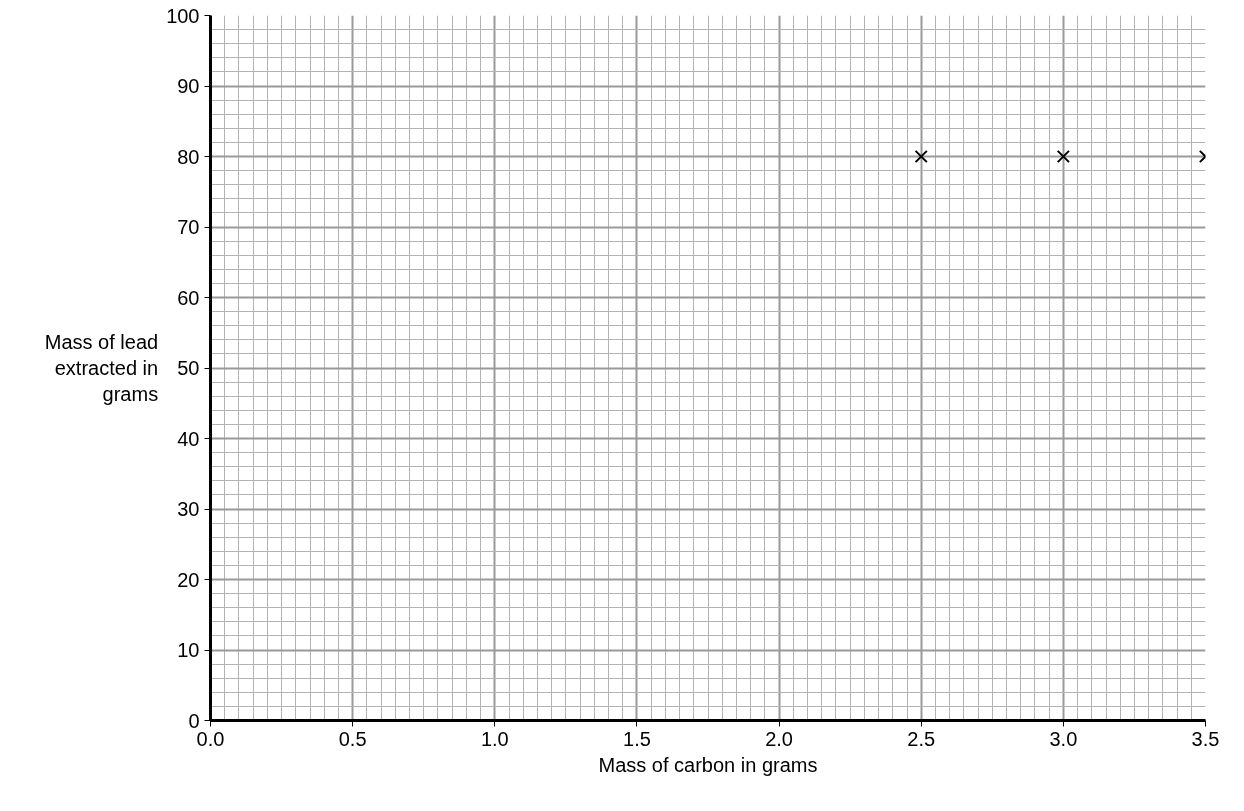 Image resolution: width=1244 pixels, height=811 pixels. What do you see at coordinates (494, 738) in the screenshot?
I see `x-tick-label: 1.0` at bounding box center [494, 738].